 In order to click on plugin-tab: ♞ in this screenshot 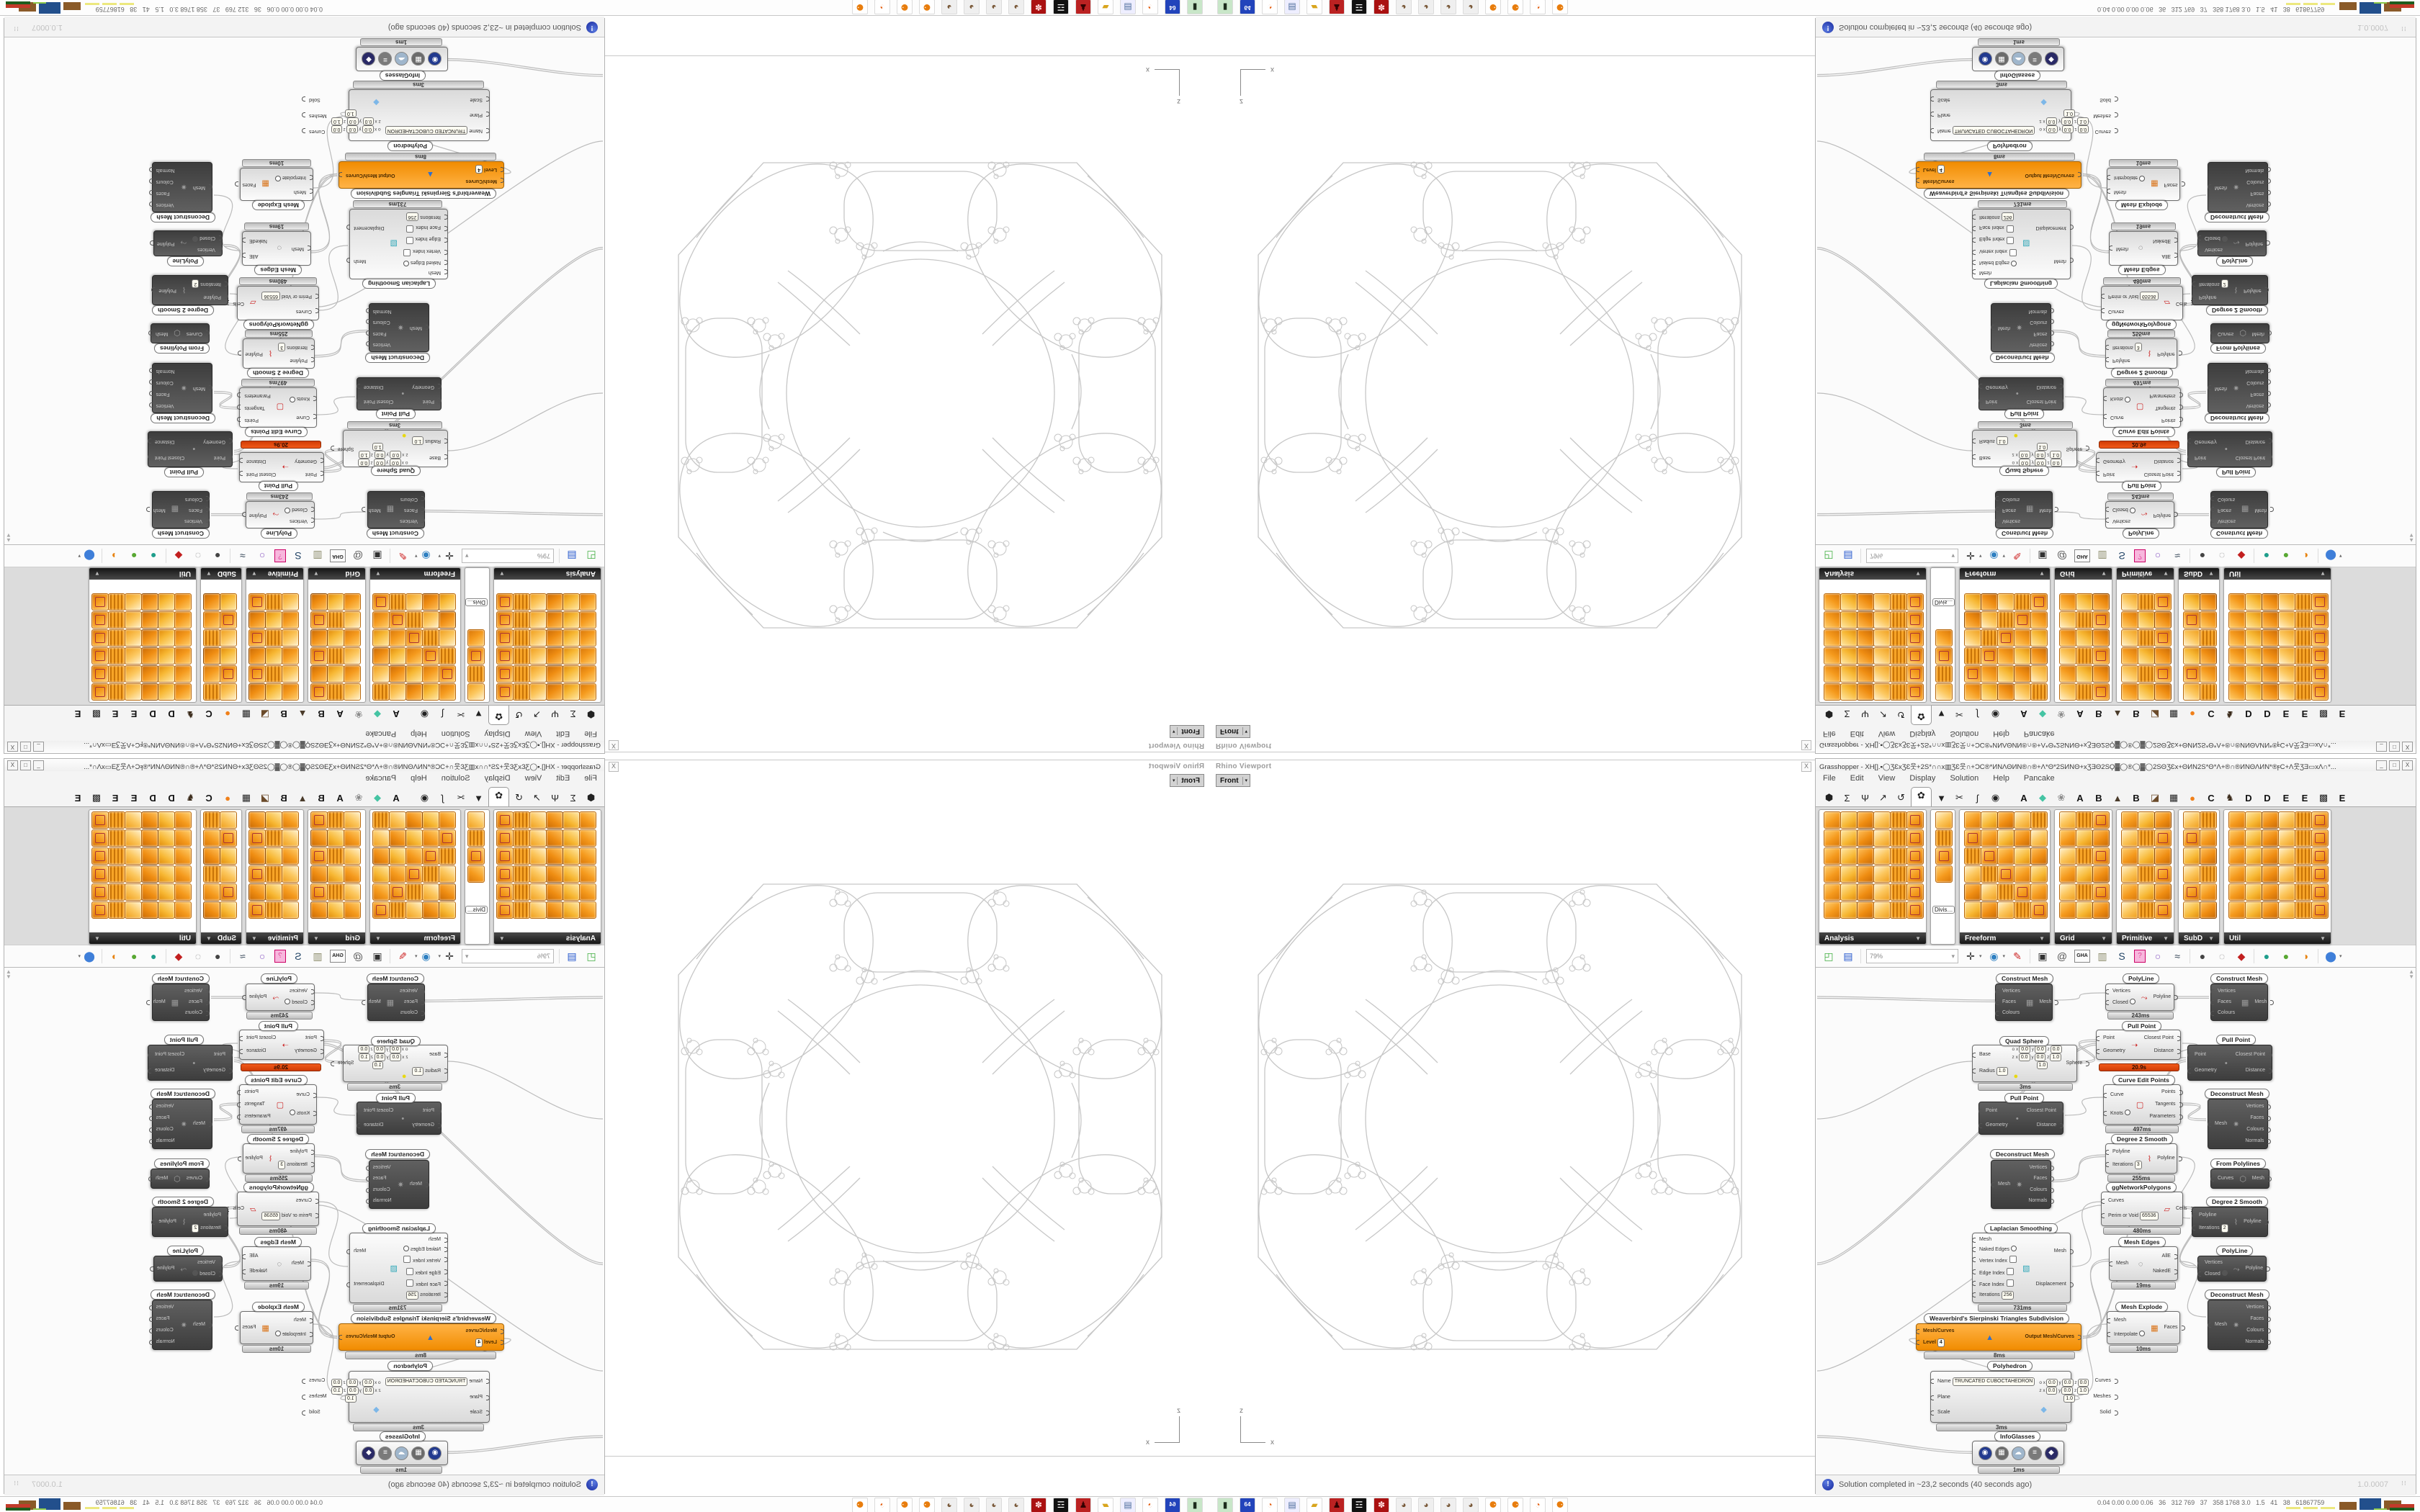, I will do `click(190, 797)`.